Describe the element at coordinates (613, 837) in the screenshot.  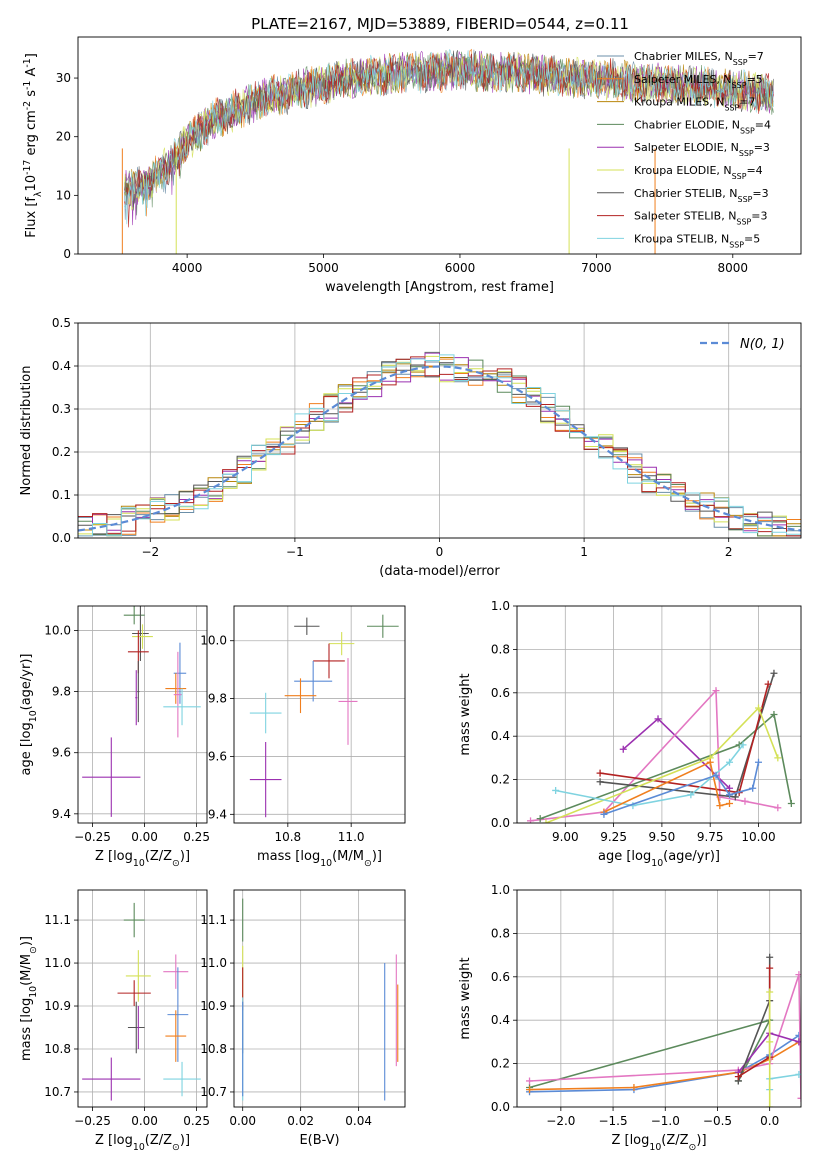
I see `x-tick-label: 9.25` at that location.